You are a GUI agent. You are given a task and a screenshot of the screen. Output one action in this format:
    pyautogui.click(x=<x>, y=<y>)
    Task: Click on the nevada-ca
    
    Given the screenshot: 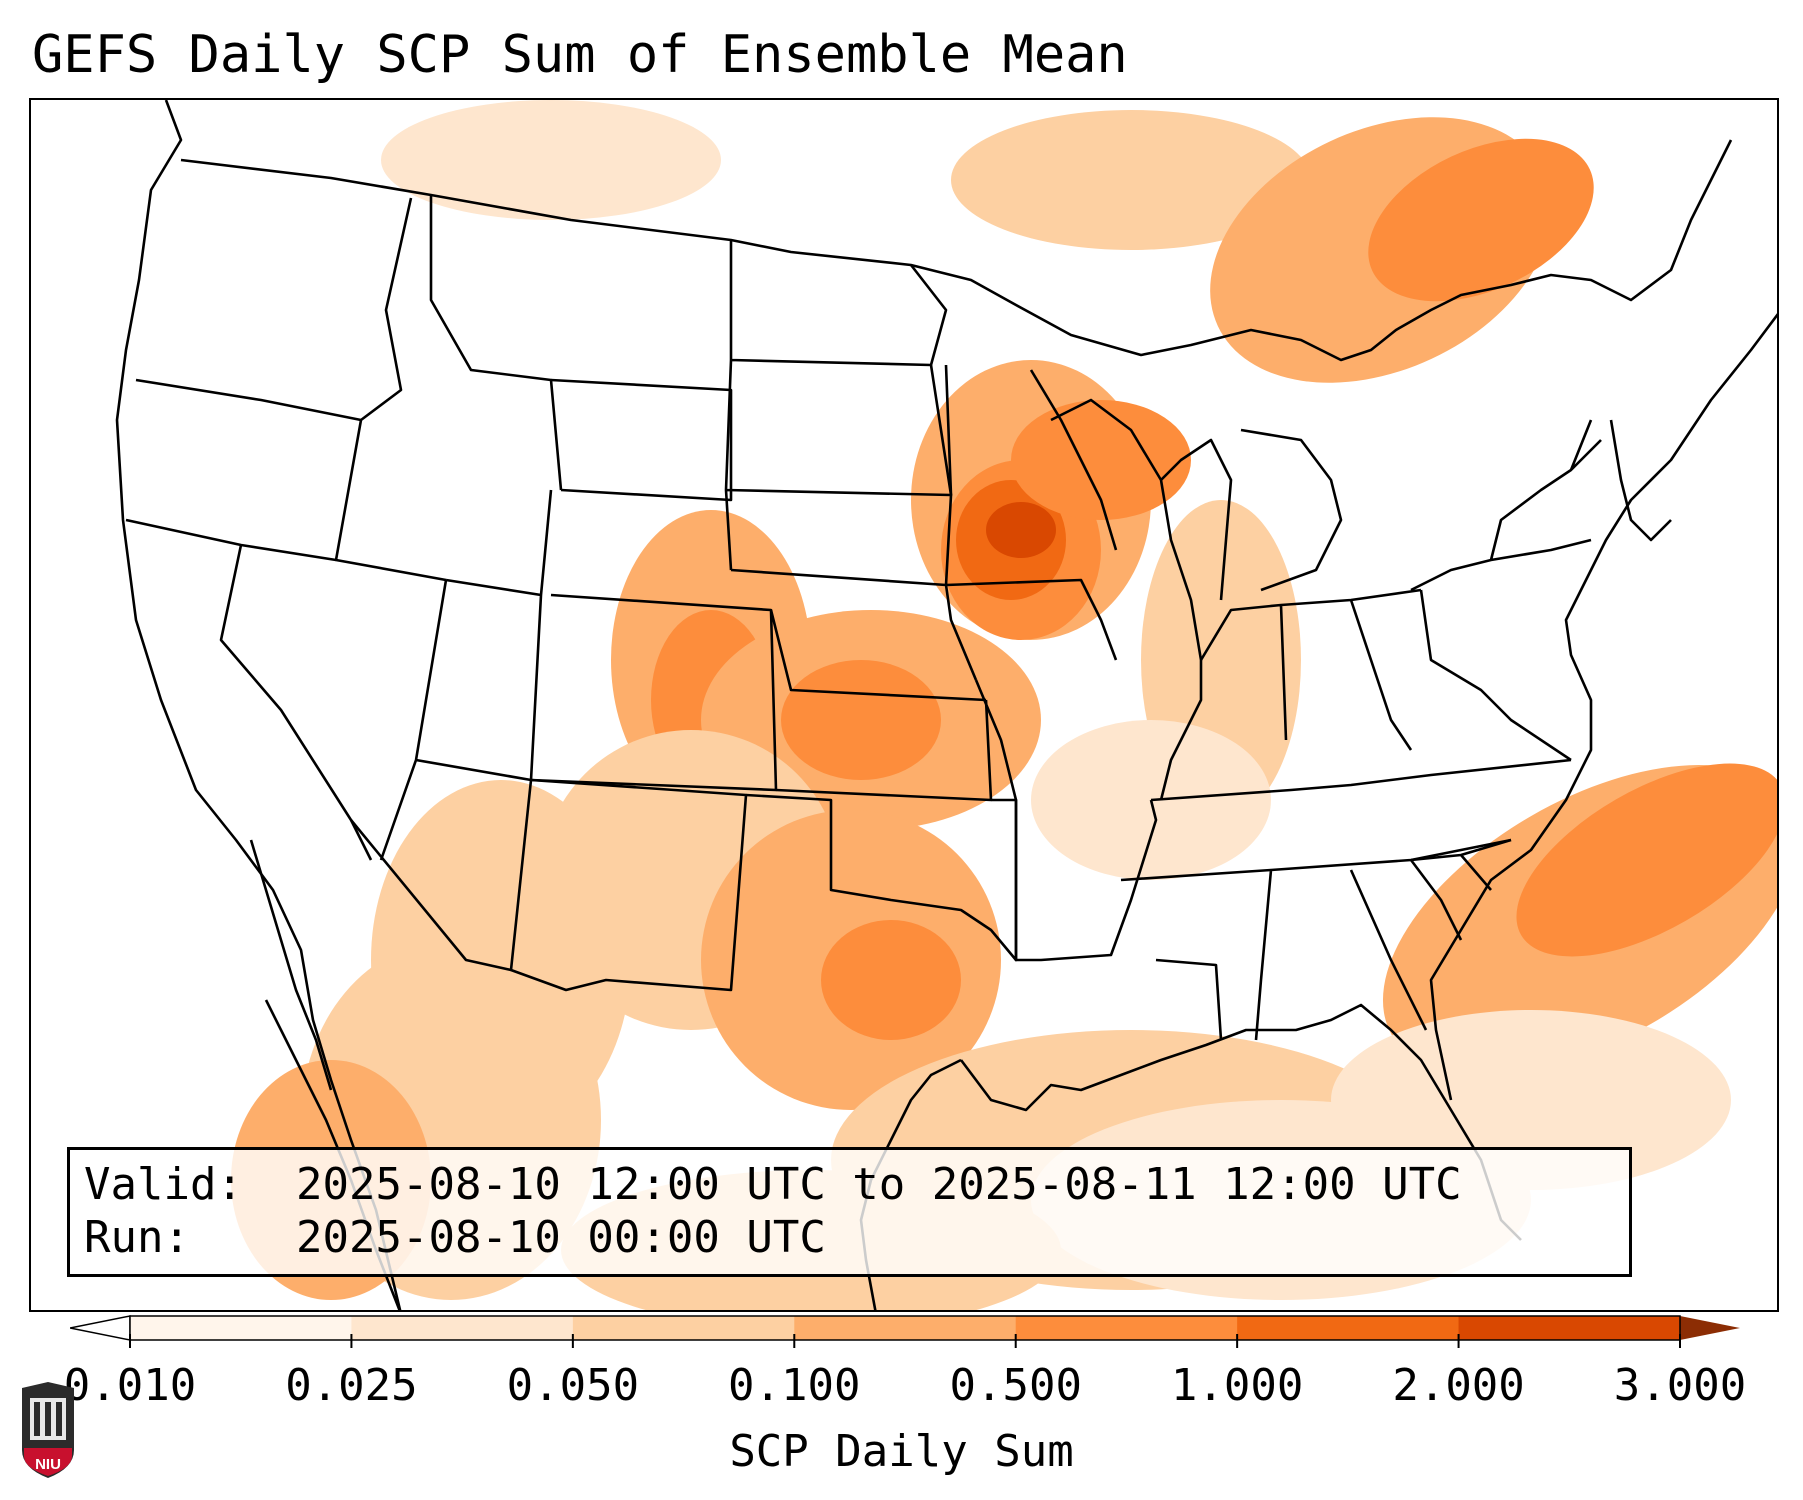 What is the action you would take?
    pyautogui.click(x=296, y=702)
    